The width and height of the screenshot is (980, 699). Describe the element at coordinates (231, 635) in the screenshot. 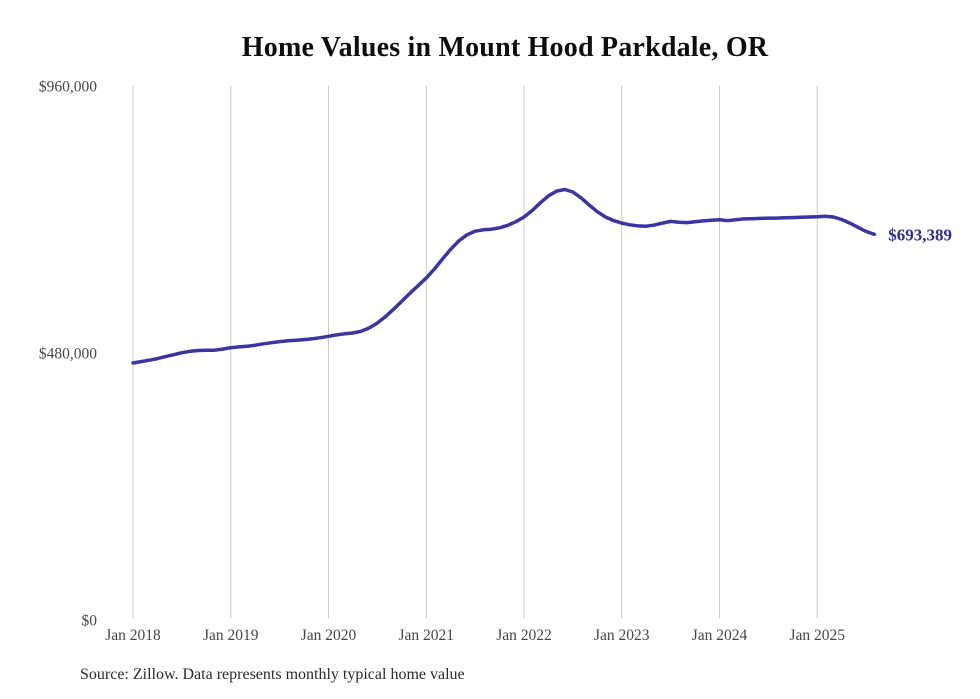

I see `x-tick-label: Jan 2019` at that location.